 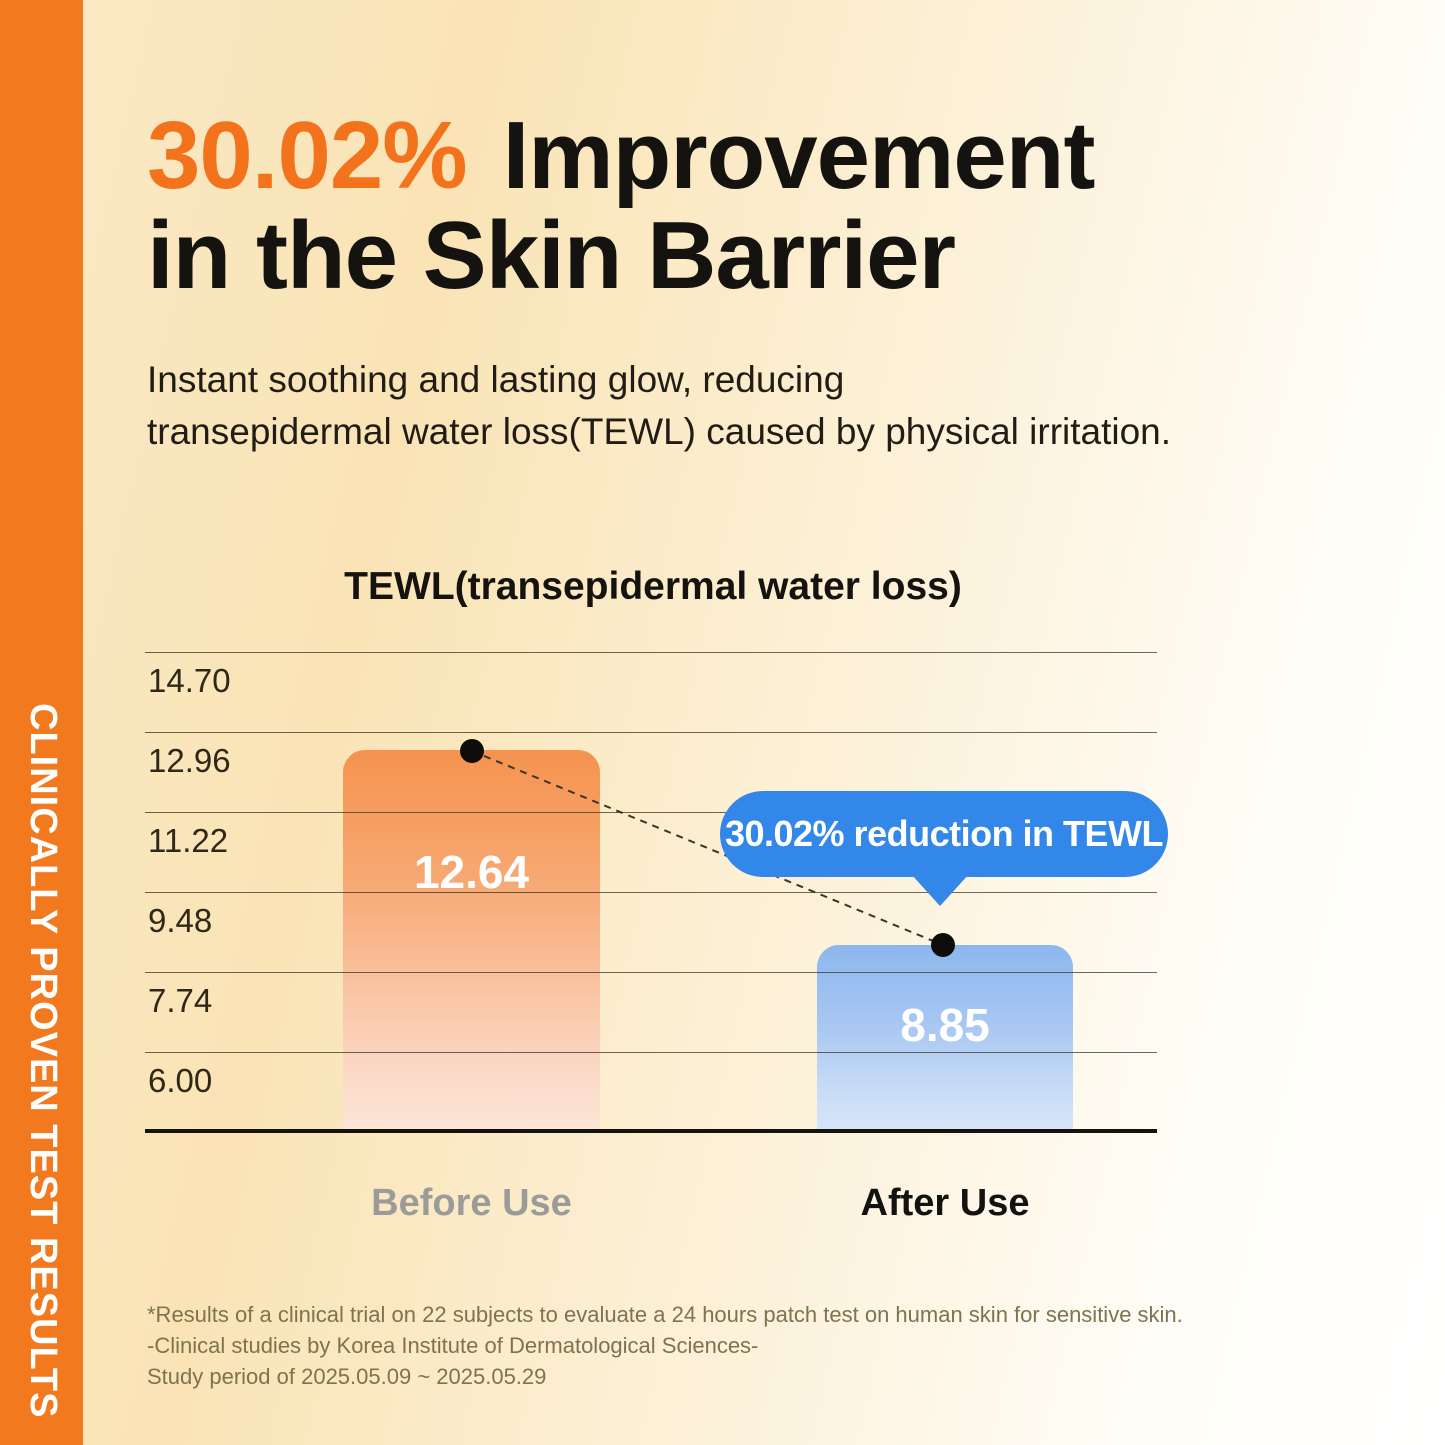 What do you see at coordinates (944, 834) in the screenshot?
I see `annotation-bubble: 30.02% reduction in TEWL` at bounding box center [944, 834].